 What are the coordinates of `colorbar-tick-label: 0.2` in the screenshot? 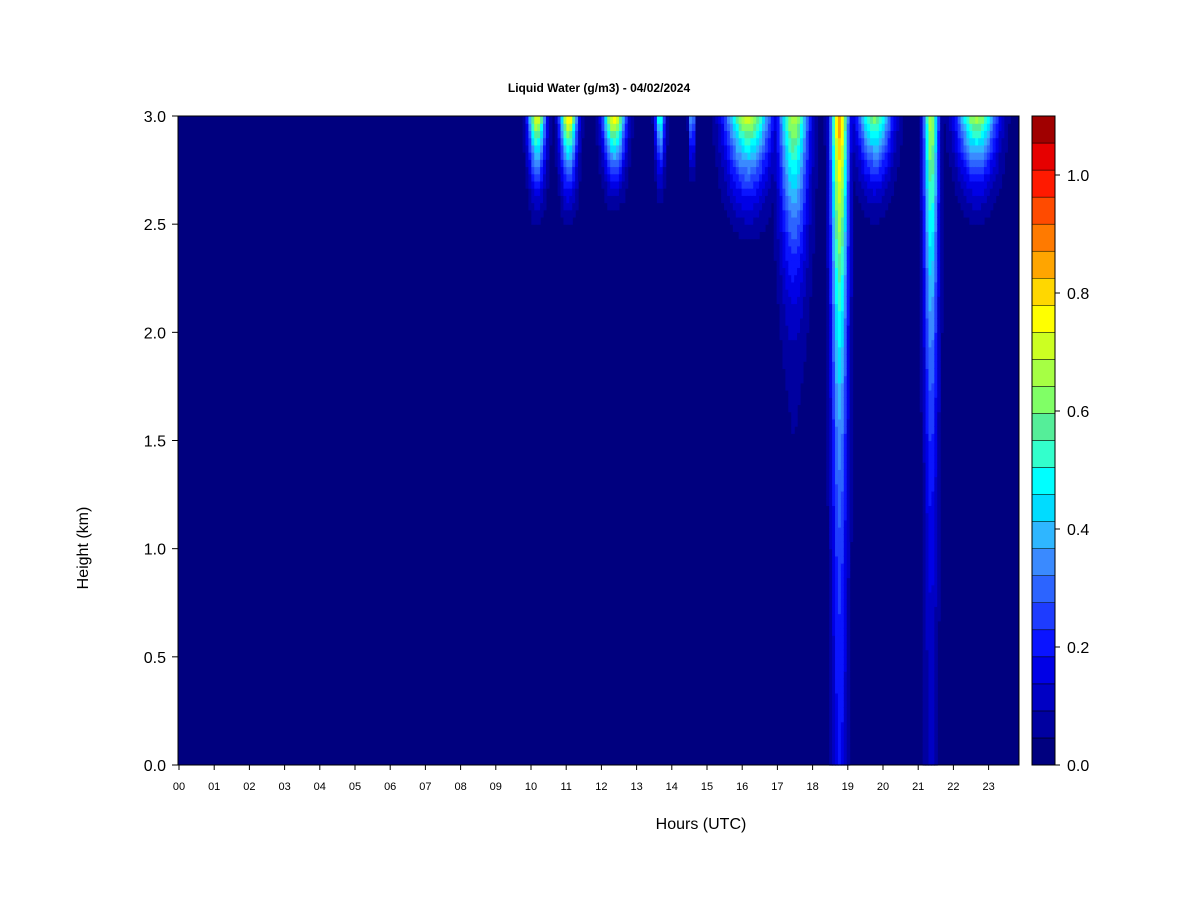 It's located at (1078, 648).